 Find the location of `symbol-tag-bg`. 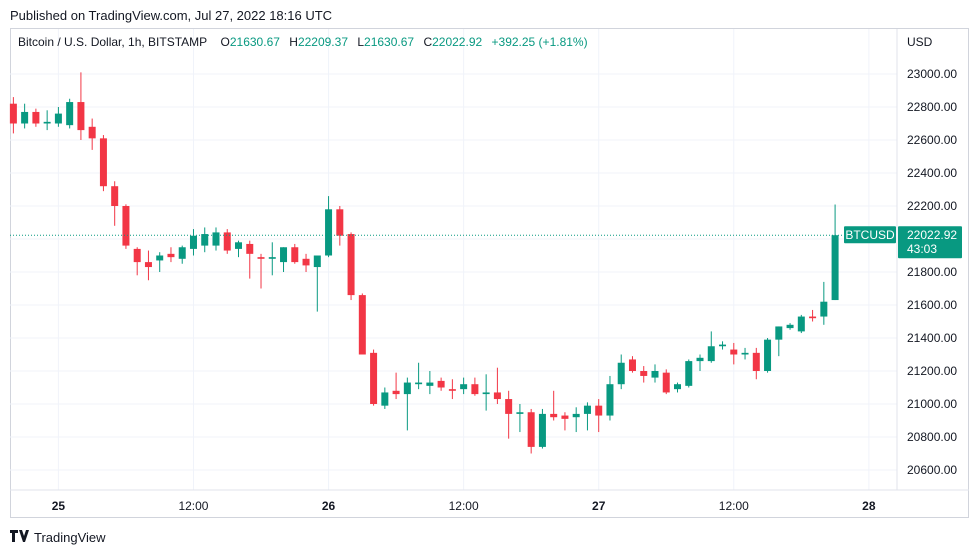

symbol-tag-bg is located at coordinates (870, 235).